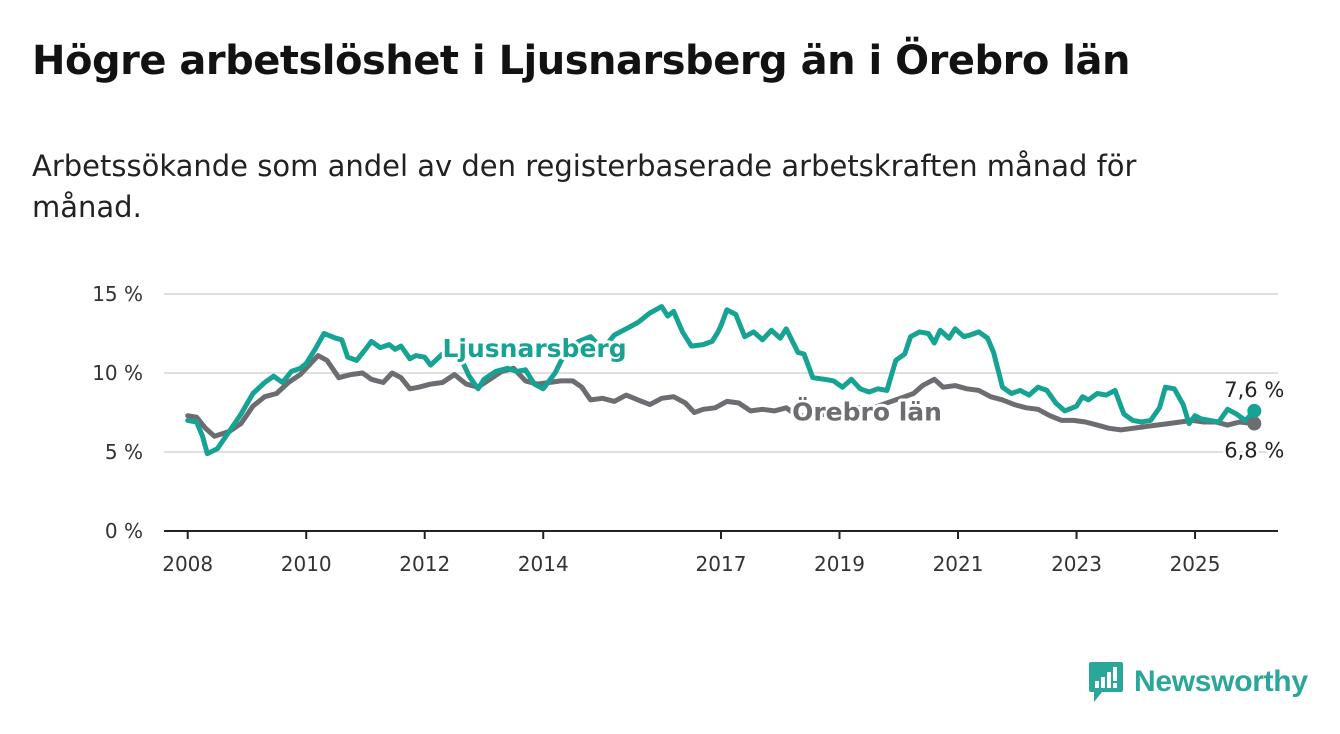 This screenshot has height=734, width=1340. What do you see at coordinates (306, 564) in the screenshot?
I see `x-tick-label: 2010` at bounding box center [306, 564].